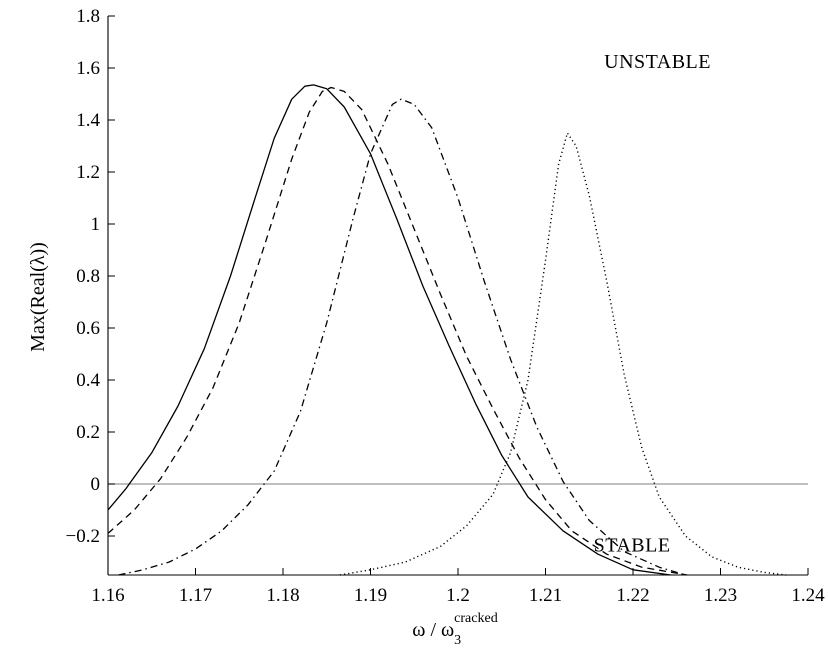  What do you see at coordinates (96, 224) in the screenshot?
I see `y-tick-label: 1` at bounding box center [96, 224].